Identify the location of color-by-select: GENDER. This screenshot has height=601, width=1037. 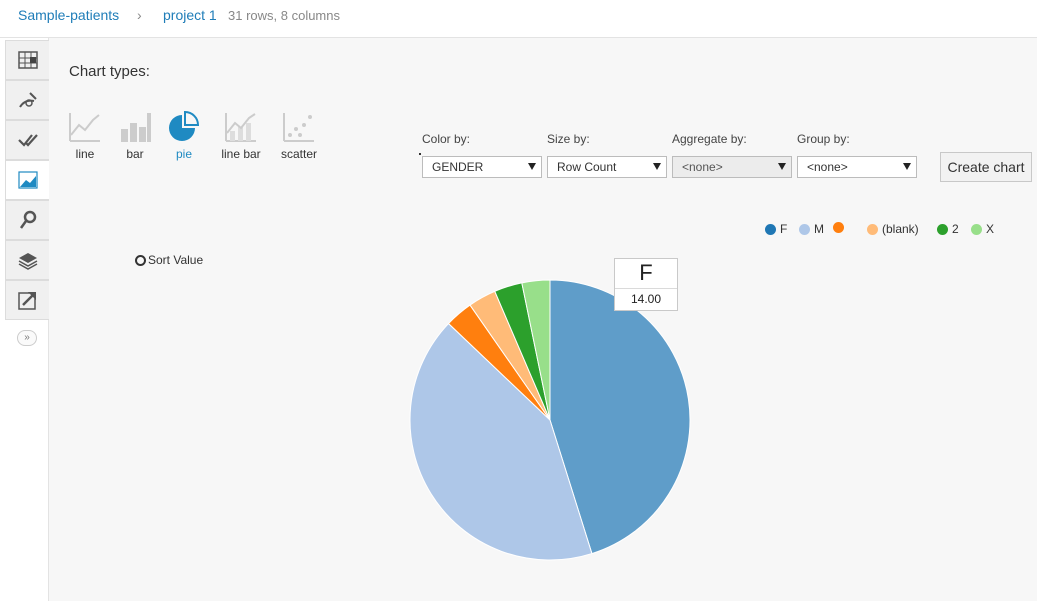
(482, 167).